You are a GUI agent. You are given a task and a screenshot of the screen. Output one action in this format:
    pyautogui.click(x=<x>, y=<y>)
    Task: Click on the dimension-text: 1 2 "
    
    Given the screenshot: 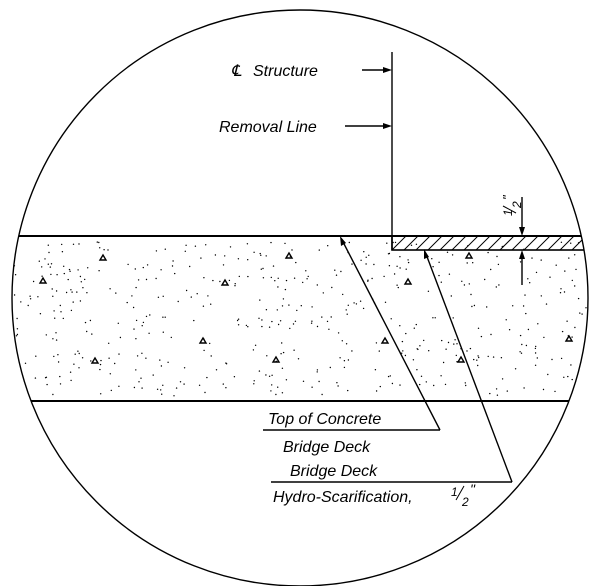 What is the action you would take?
    pyautogui.click(x=512, y=205)
    